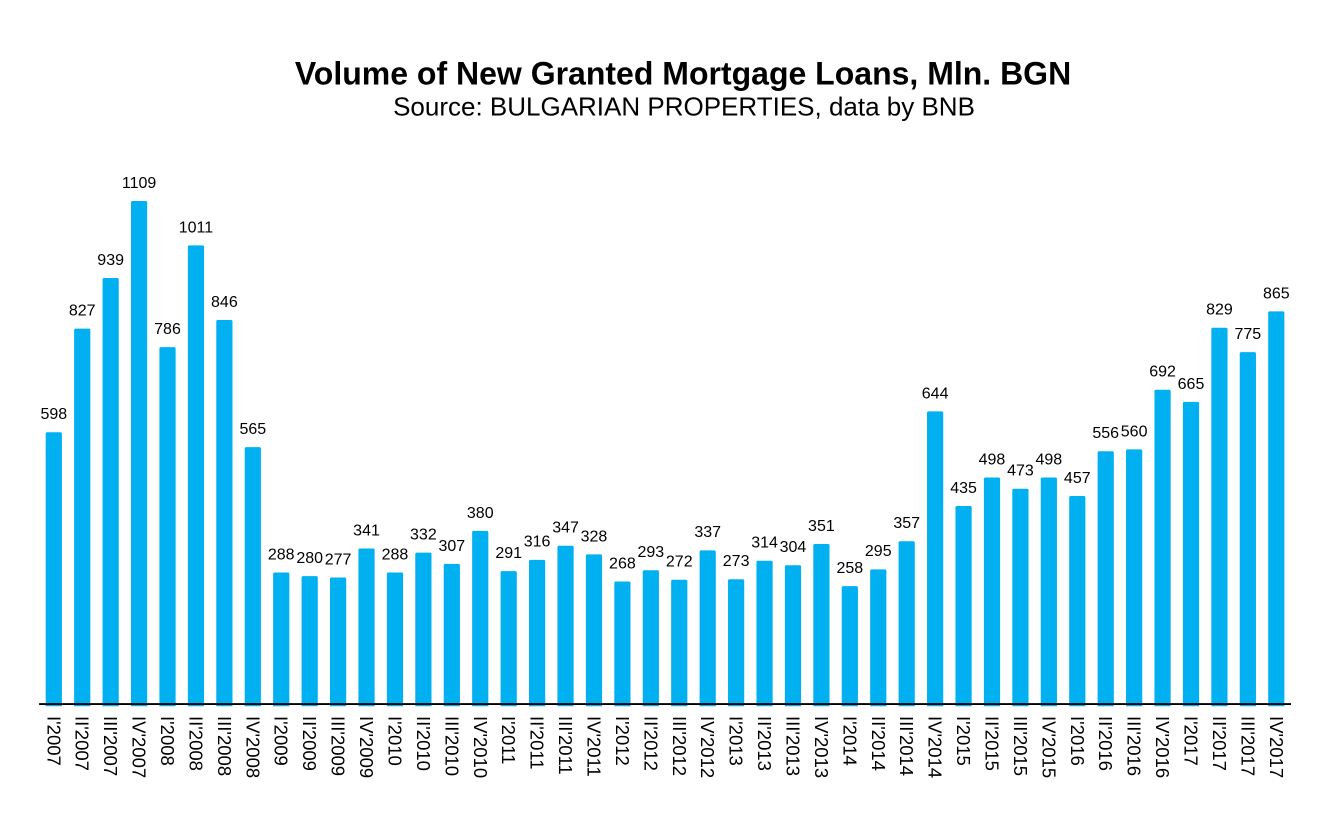 This screenshot has height=831, width=1322. I want to click on svg-text: I'2017, so click(1191, 741).